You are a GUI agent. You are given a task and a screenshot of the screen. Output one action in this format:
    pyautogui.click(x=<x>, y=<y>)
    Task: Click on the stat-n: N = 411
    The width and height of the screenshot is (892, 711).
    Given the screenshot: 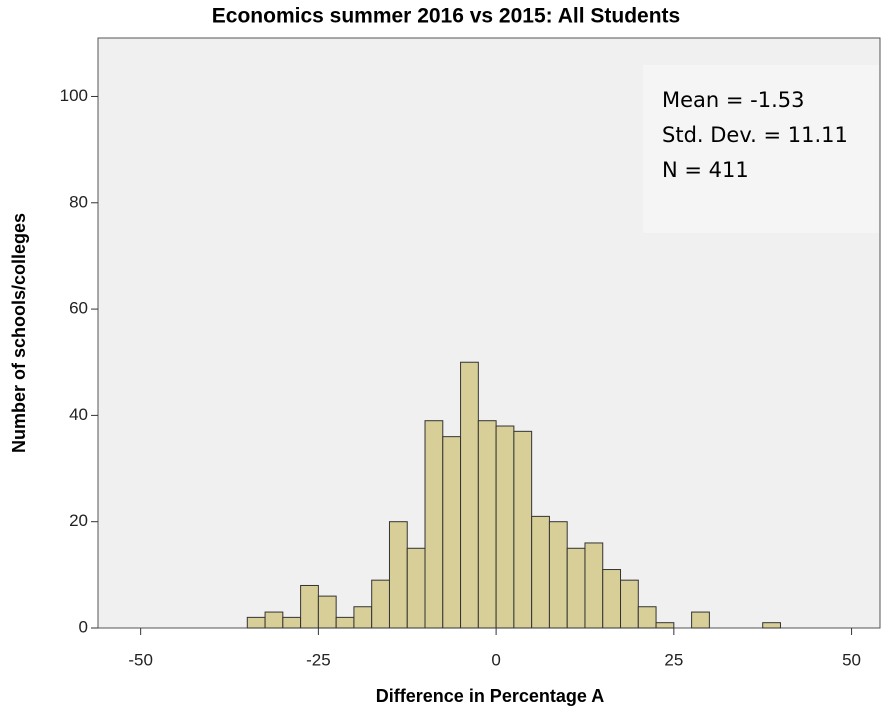 What is the action you would take?
    pyautogui.click(x=705, y=170)
    